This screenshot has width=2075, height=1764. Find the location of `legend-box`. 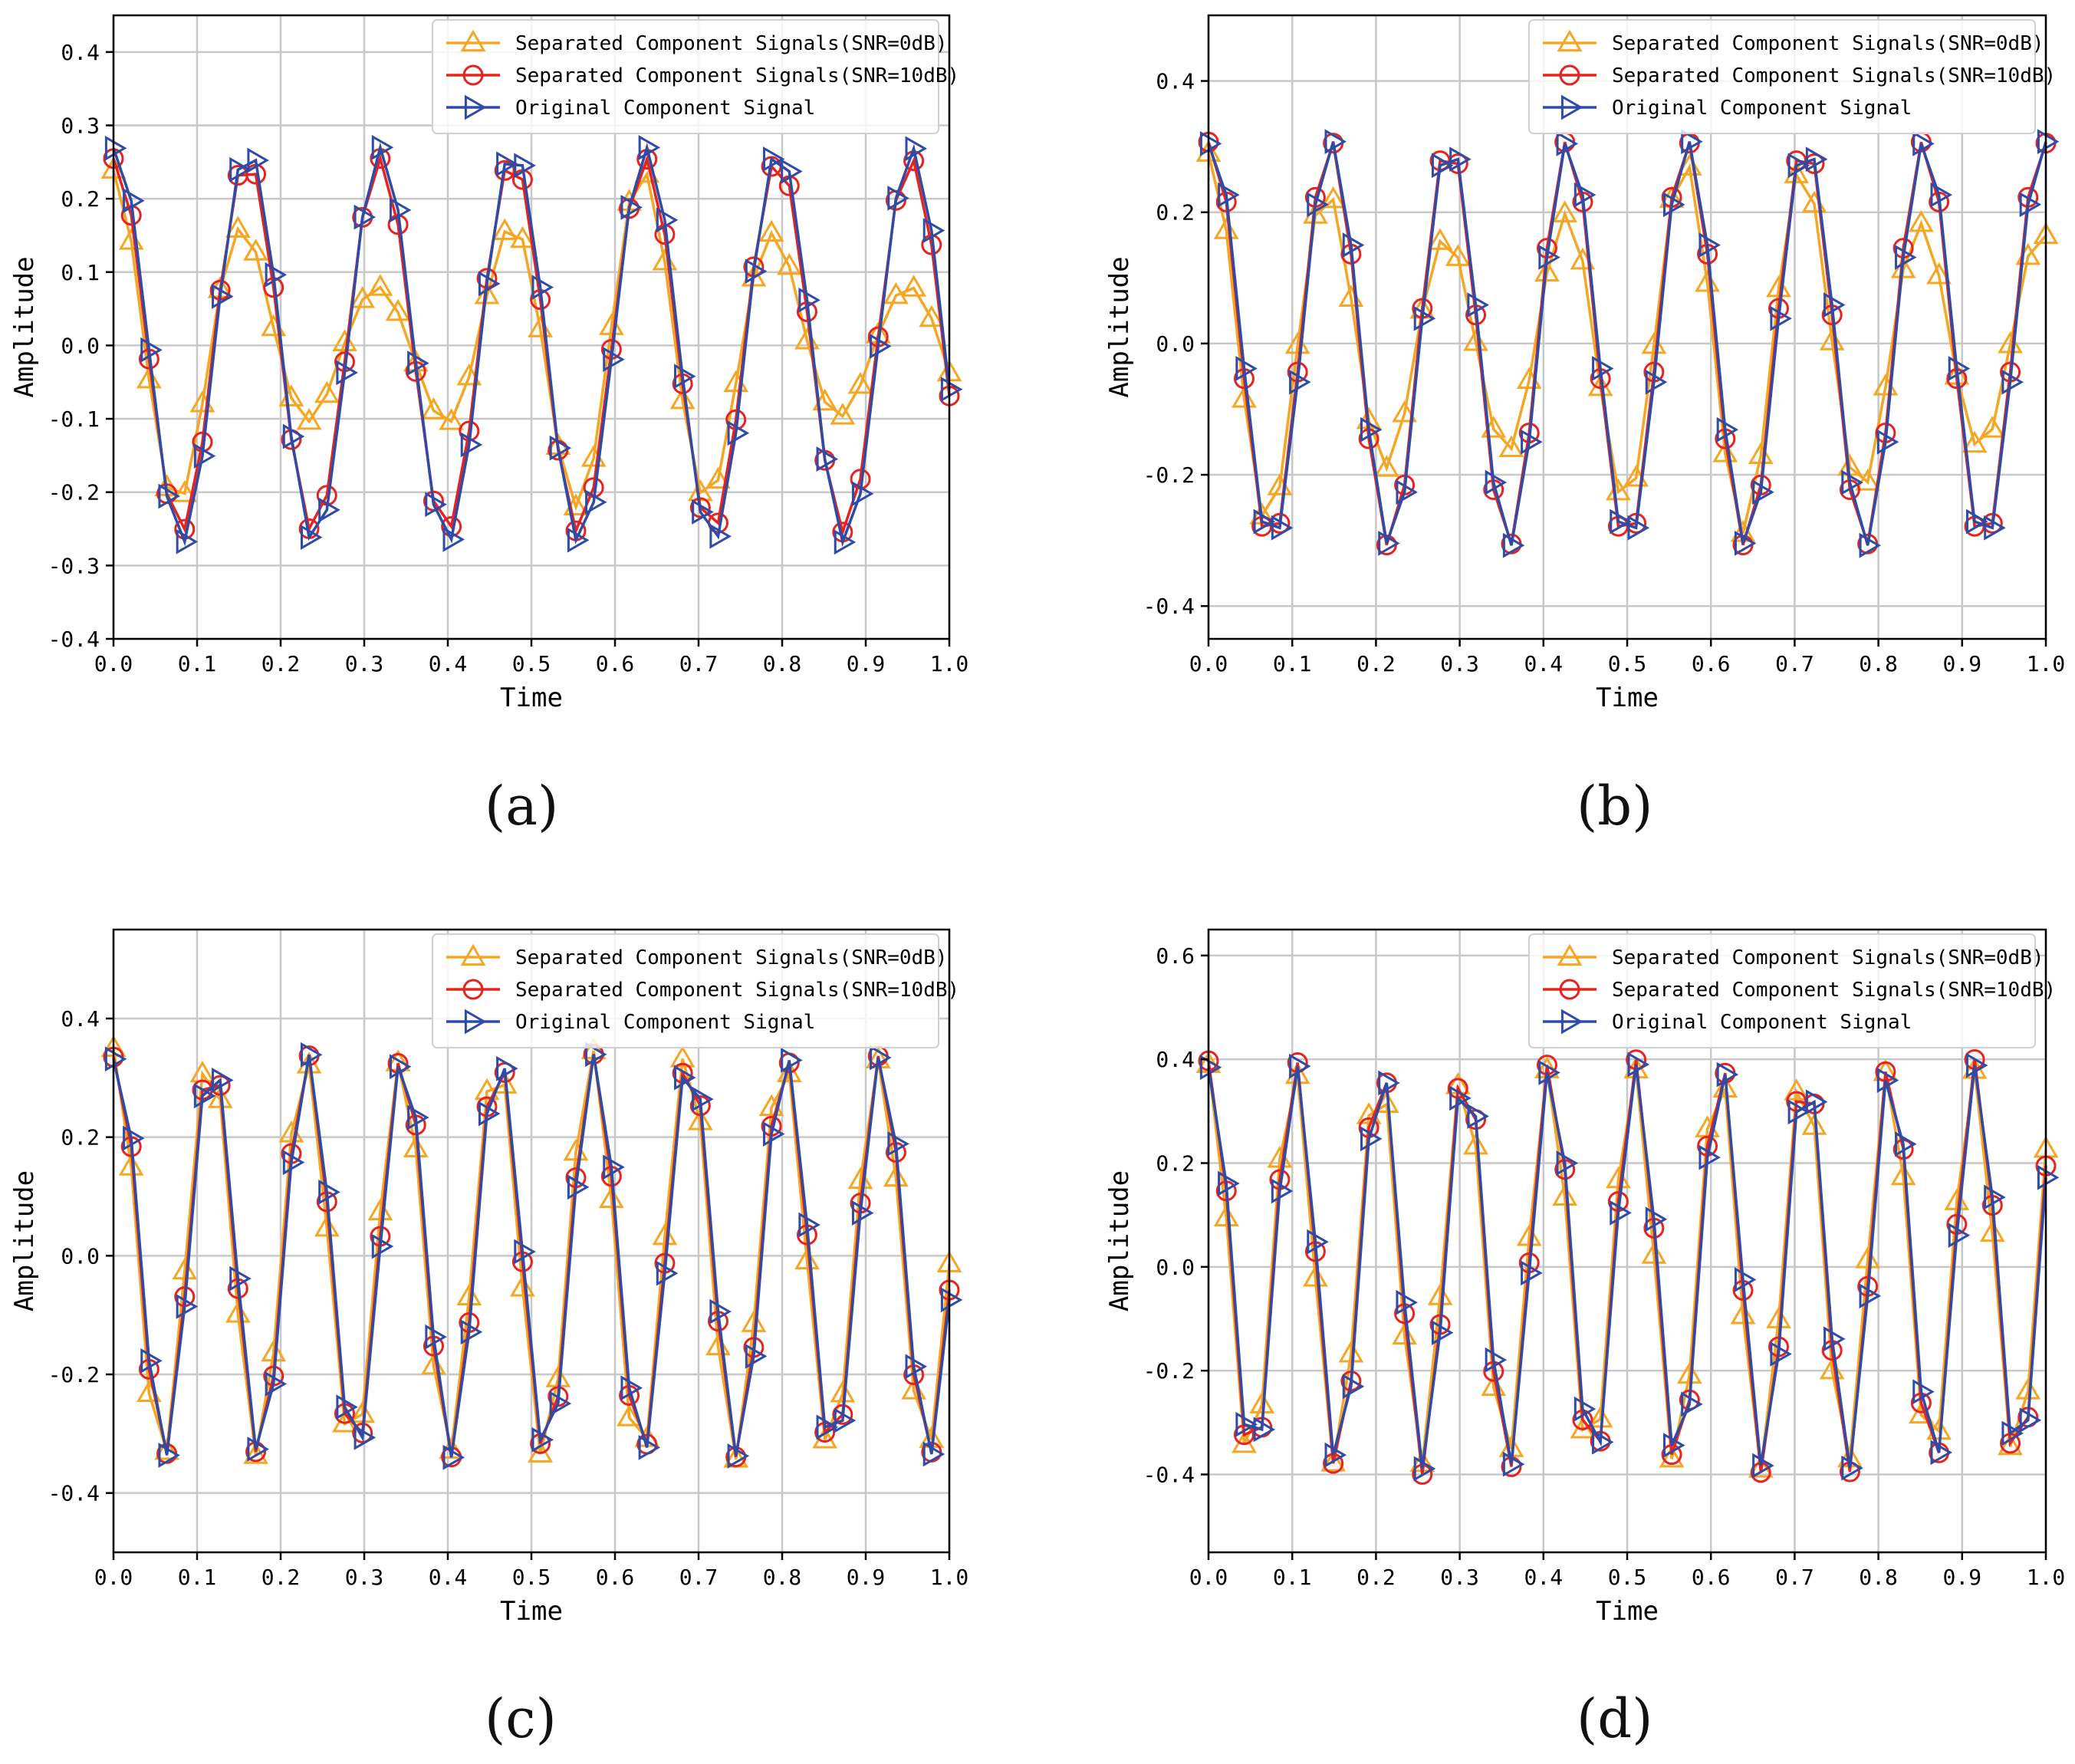

legend-box is located at coordinates (686, 76).